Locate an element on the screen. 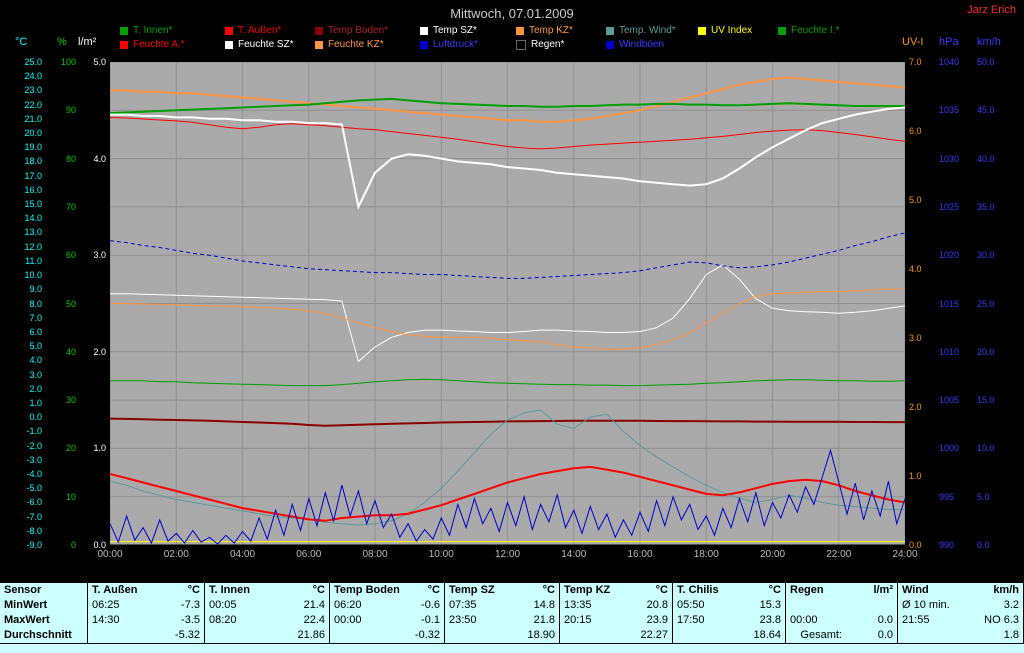 The width and height of the screenshot is (1024, 653). series-feuchte-i is located at coordinates (508, 382).